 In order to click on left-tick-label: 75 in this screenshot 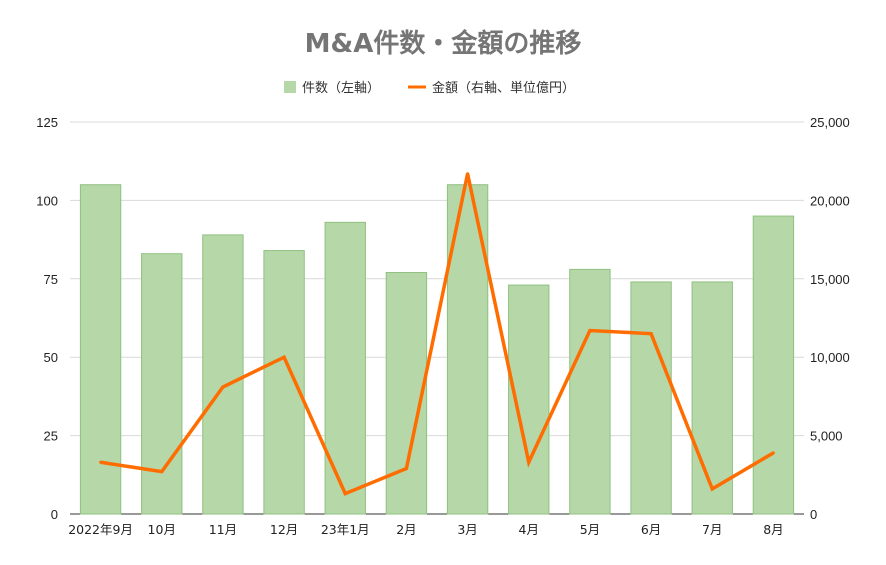, I will do `click(51, 279)`.